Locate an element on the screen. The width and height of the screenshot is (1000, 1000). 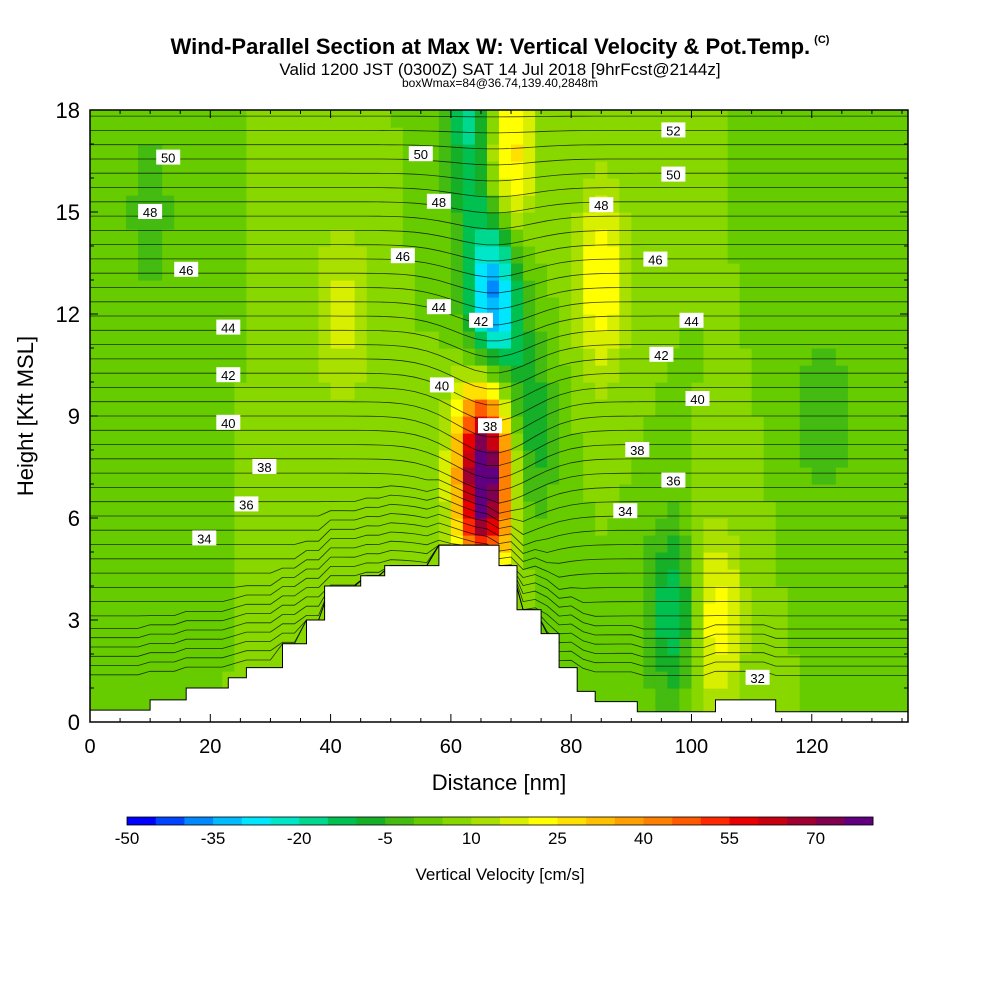
x-tick-label: 0 is located at coordinates (89, 747).